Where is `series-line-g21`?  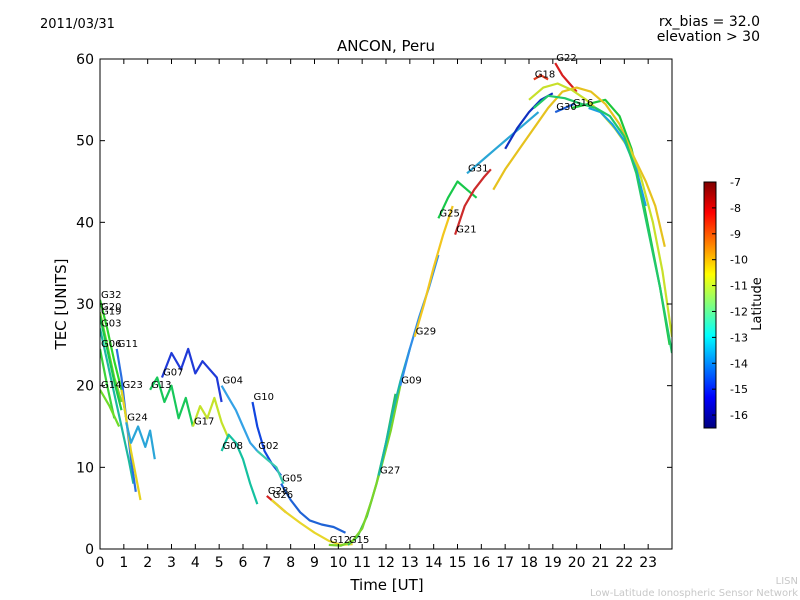
series-line-g21 is located at coordinates (473, 201).